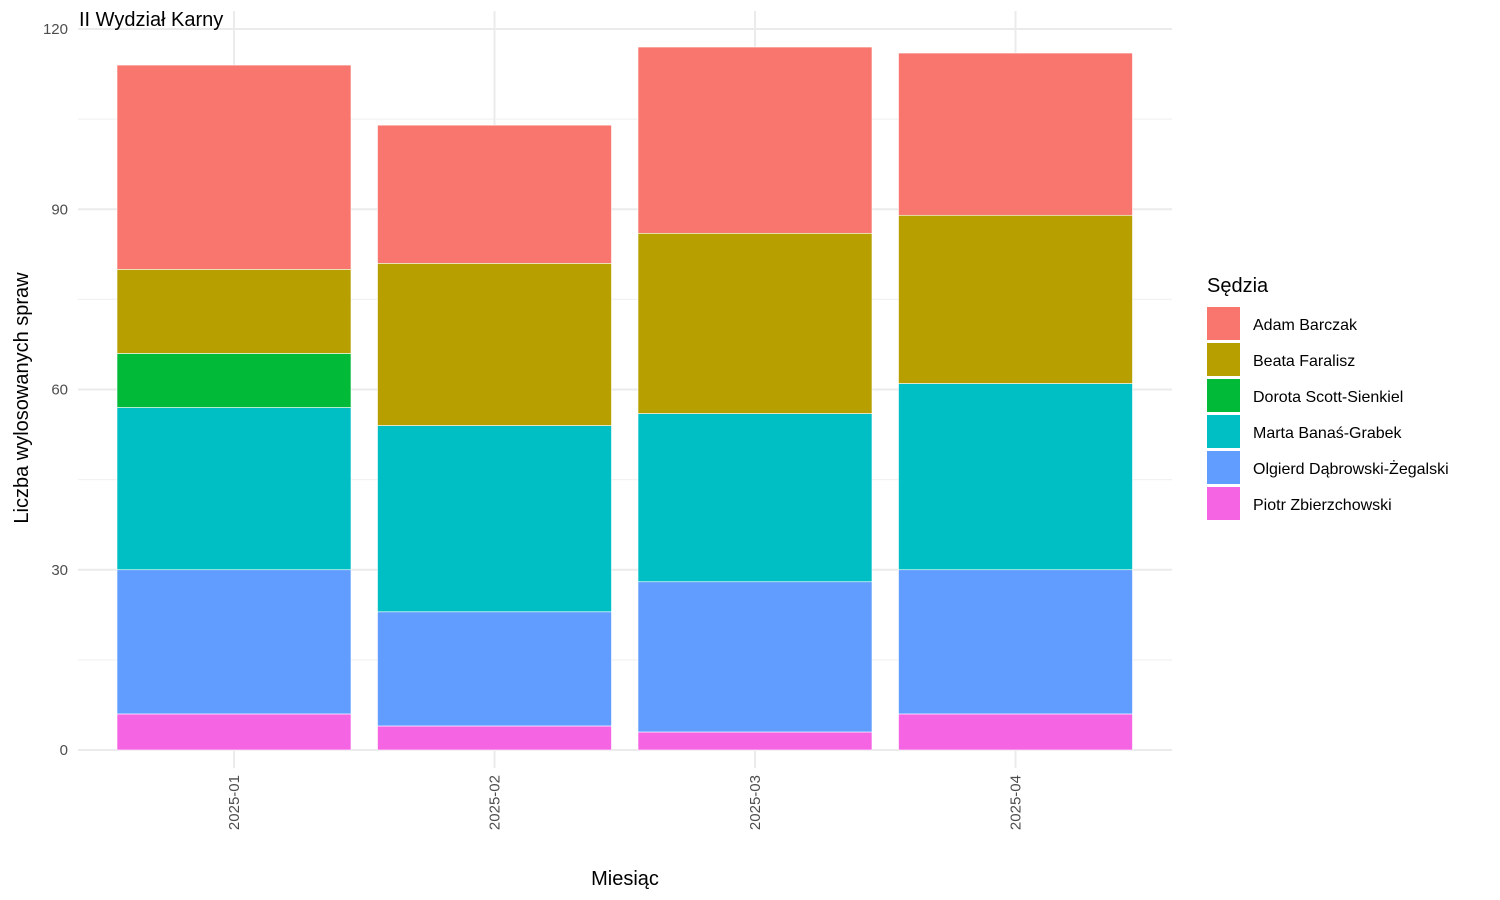 This screenshot has width=1500, height=900. What do you see at coordinates (1304, 361) in the screenshot?
I see `legend-label: Beata Faralisz` at bounding box center [1304, 361].